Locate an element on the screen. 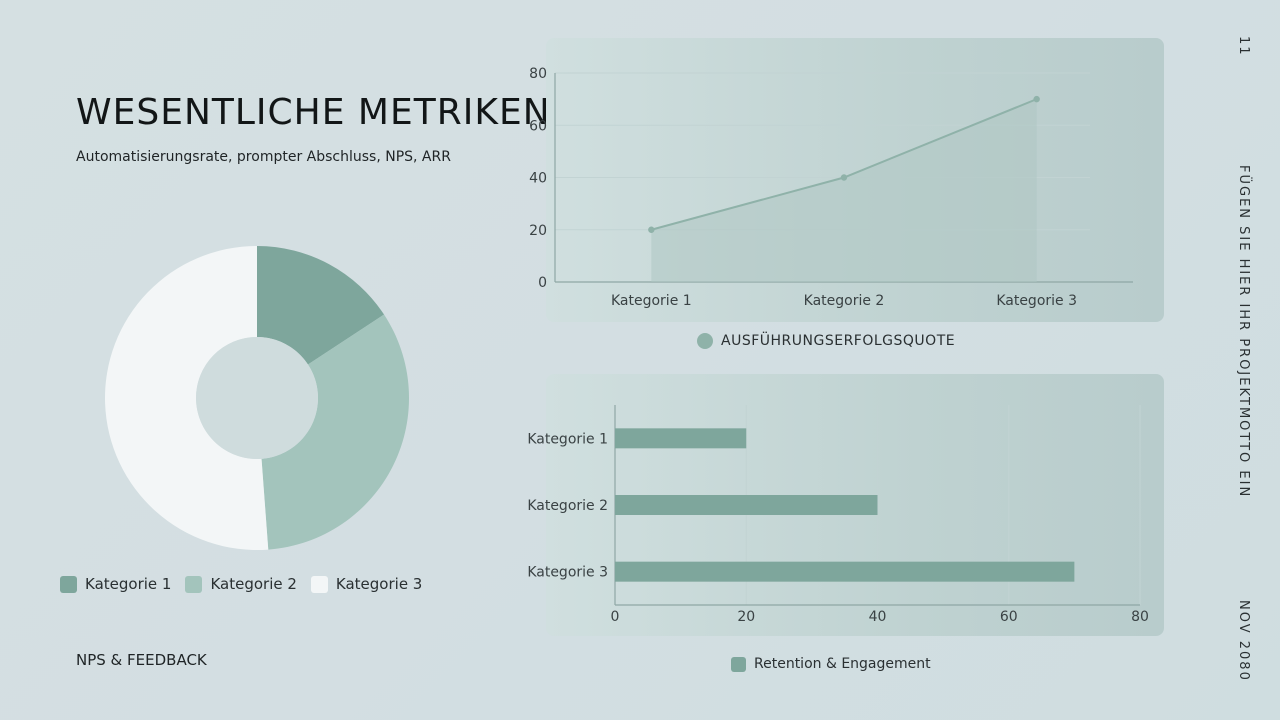 This screenshot has width=1280, height=720. section-label: NPS & FEEDBACK is located at coordinates (141, 660).